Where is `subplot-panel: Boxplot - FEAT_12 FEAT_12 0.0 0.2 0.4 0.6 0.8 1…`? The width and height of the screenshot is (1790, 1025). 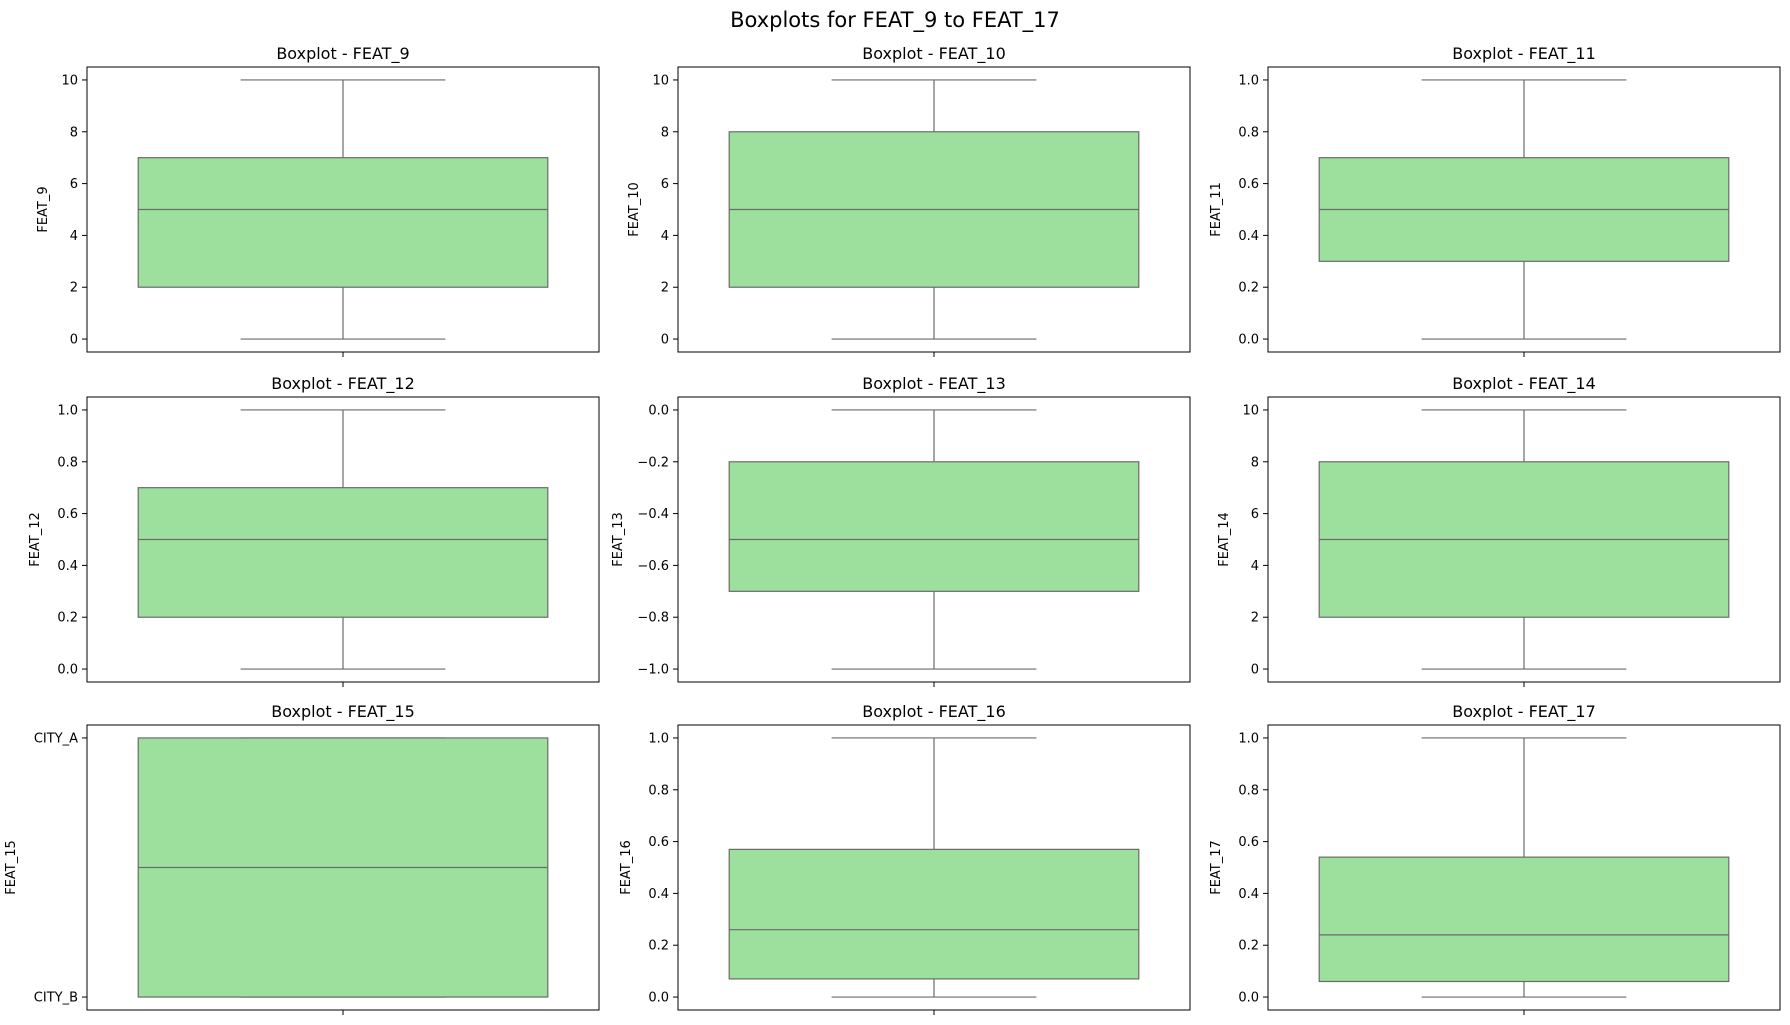
subplot-panel: Boxplot - FEAT_12 FEAT_12 0.0 0.2 0.4 0.6 0.8 1… is located at coordinates (314, 530).